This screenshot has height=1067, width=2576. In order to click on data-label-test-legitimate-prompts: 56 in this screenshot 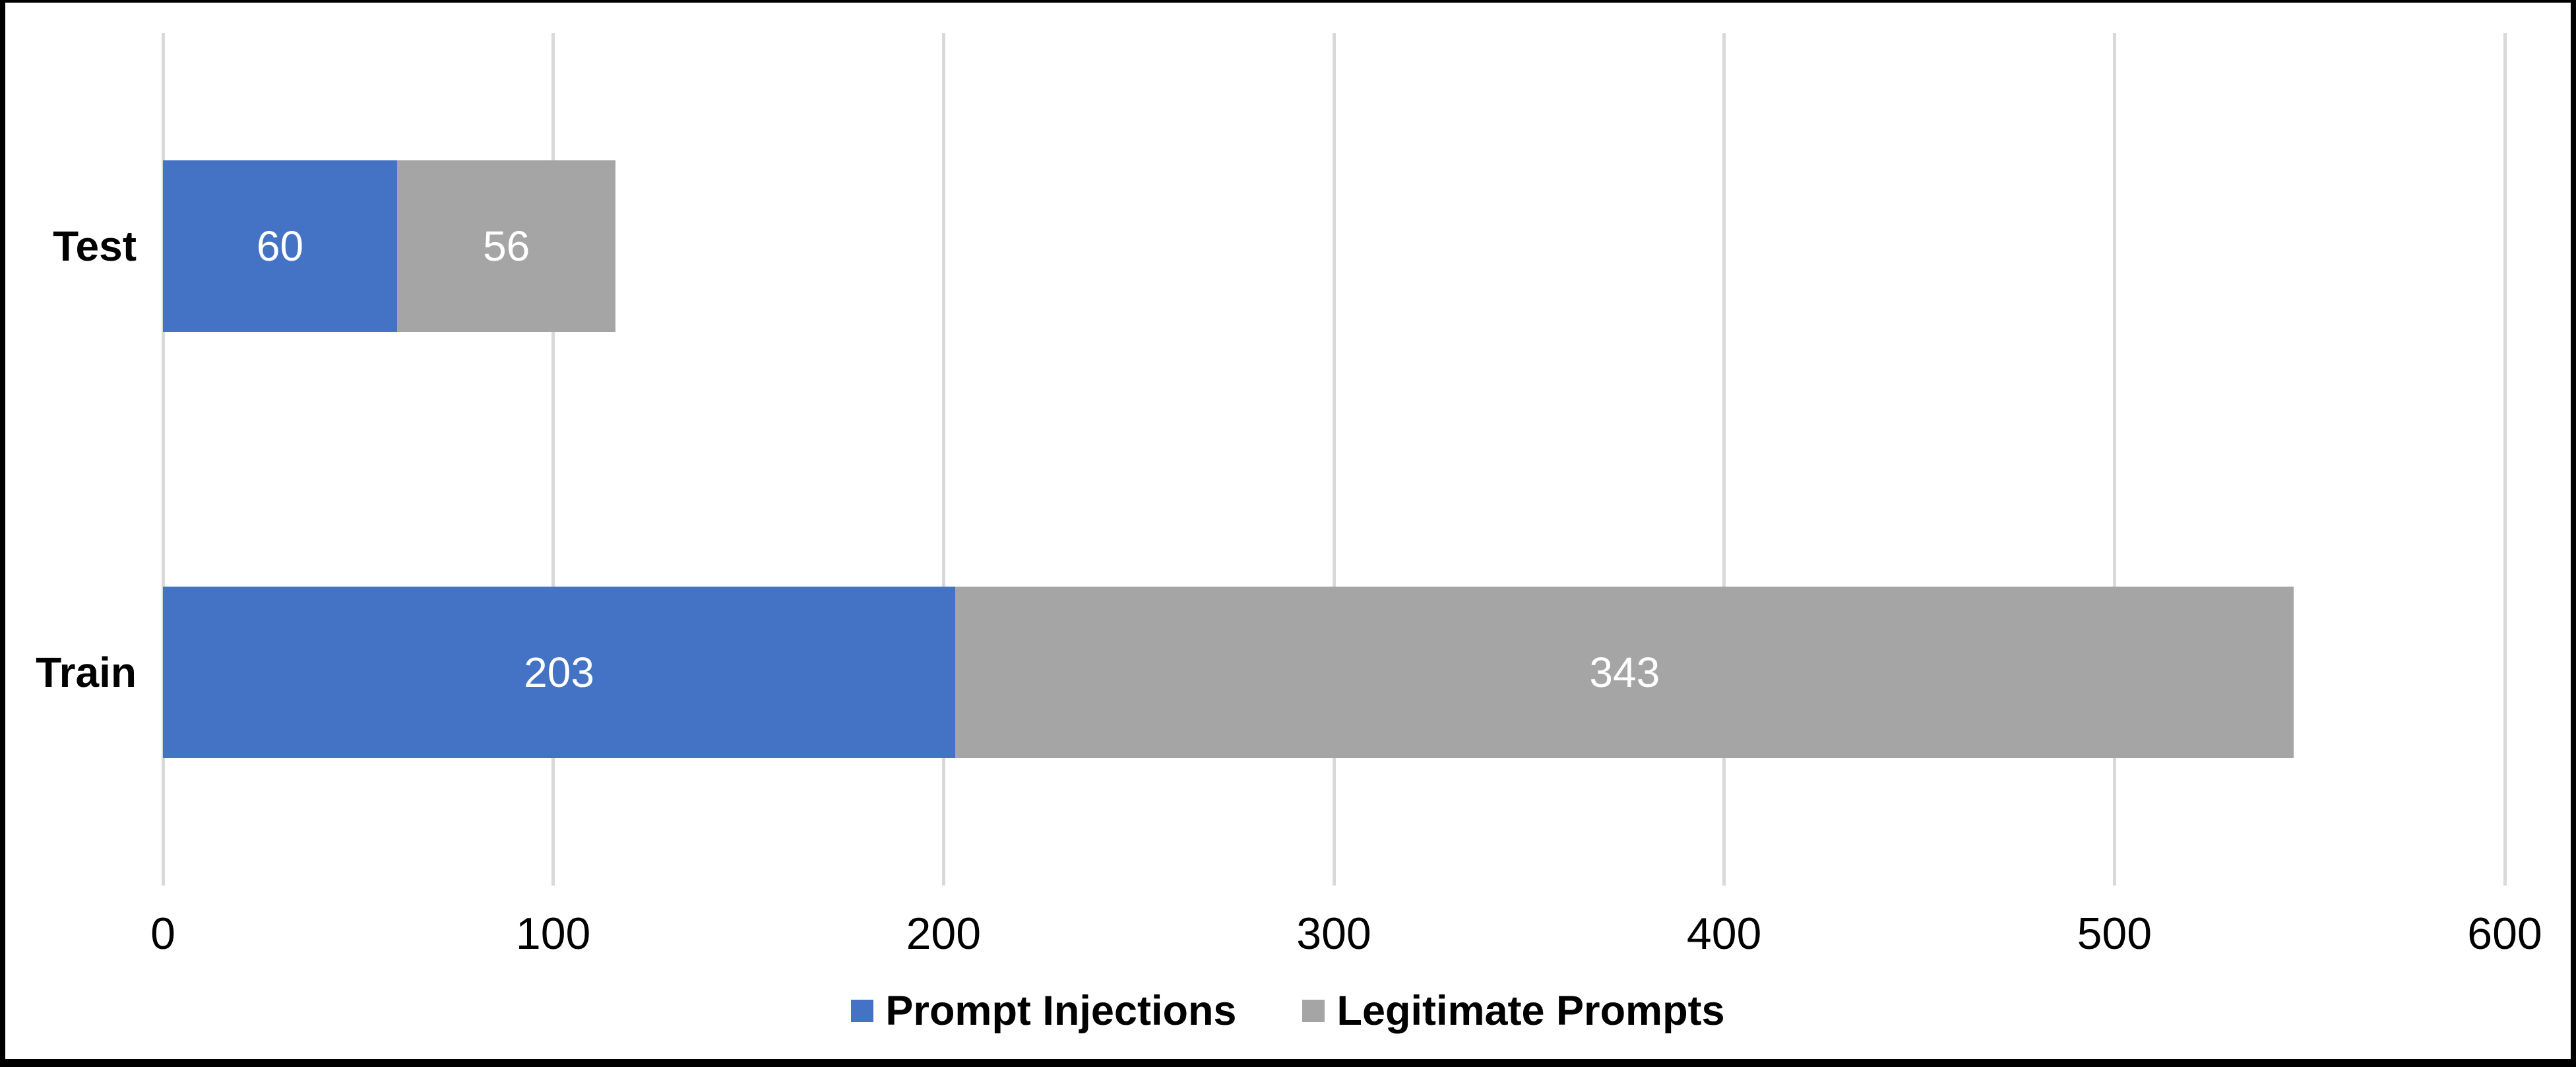, I will do `click(506, 246)`.